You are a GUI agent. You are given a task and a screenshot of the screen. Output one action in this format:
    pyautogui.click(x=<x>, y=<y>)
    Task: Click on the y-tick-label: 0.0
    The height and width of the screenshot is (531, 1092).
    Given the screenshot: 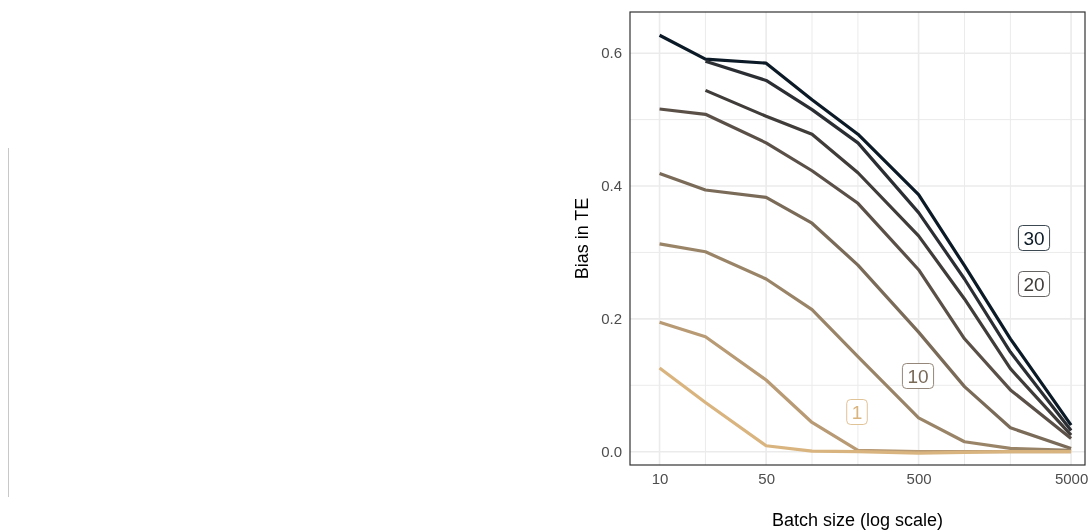 What is the action you would take?
    pyautogui.click(x=611, y=452)
    